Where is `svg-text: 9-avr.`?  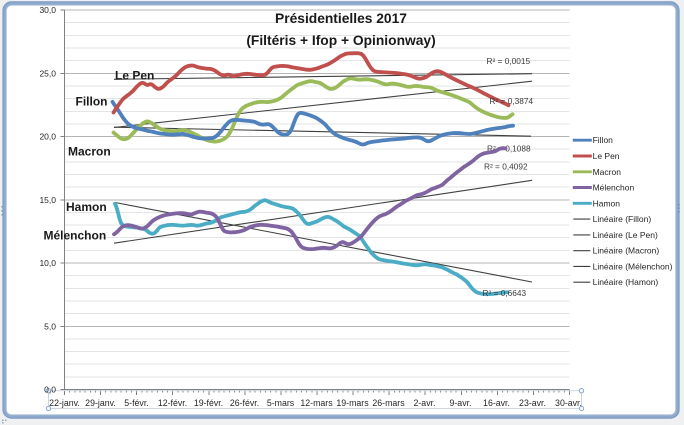 svg-text: 9-avr. is located at coordinates (460, 403).